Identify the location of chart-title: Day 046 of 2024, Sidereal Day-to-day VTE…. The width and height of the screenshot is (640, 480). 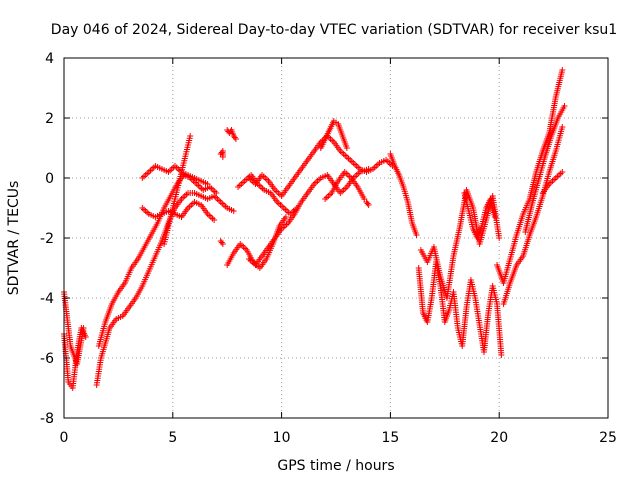
(334, 30).